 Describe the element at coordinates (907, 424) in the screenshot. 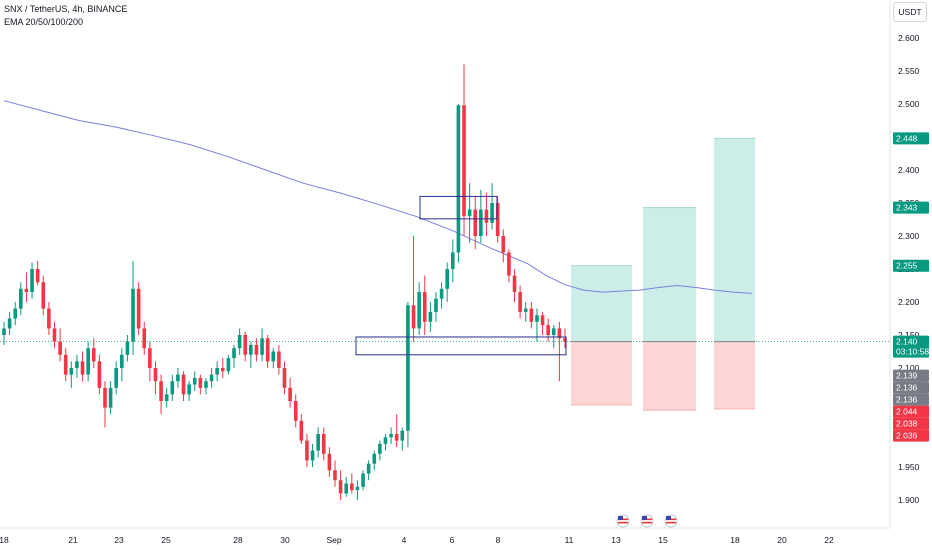

I see `price-label-text: 2.038` at that location.